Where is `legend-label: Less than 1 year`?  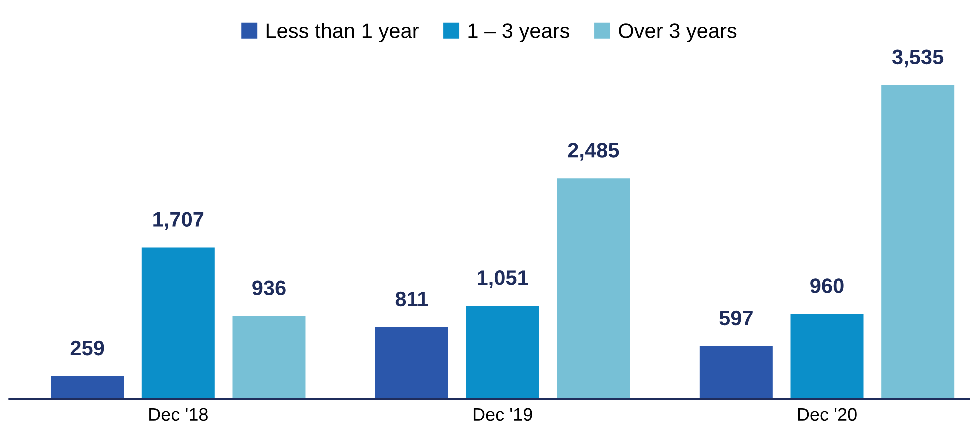 legend-label: Less than 1 year is located at coordinates (342, 32).